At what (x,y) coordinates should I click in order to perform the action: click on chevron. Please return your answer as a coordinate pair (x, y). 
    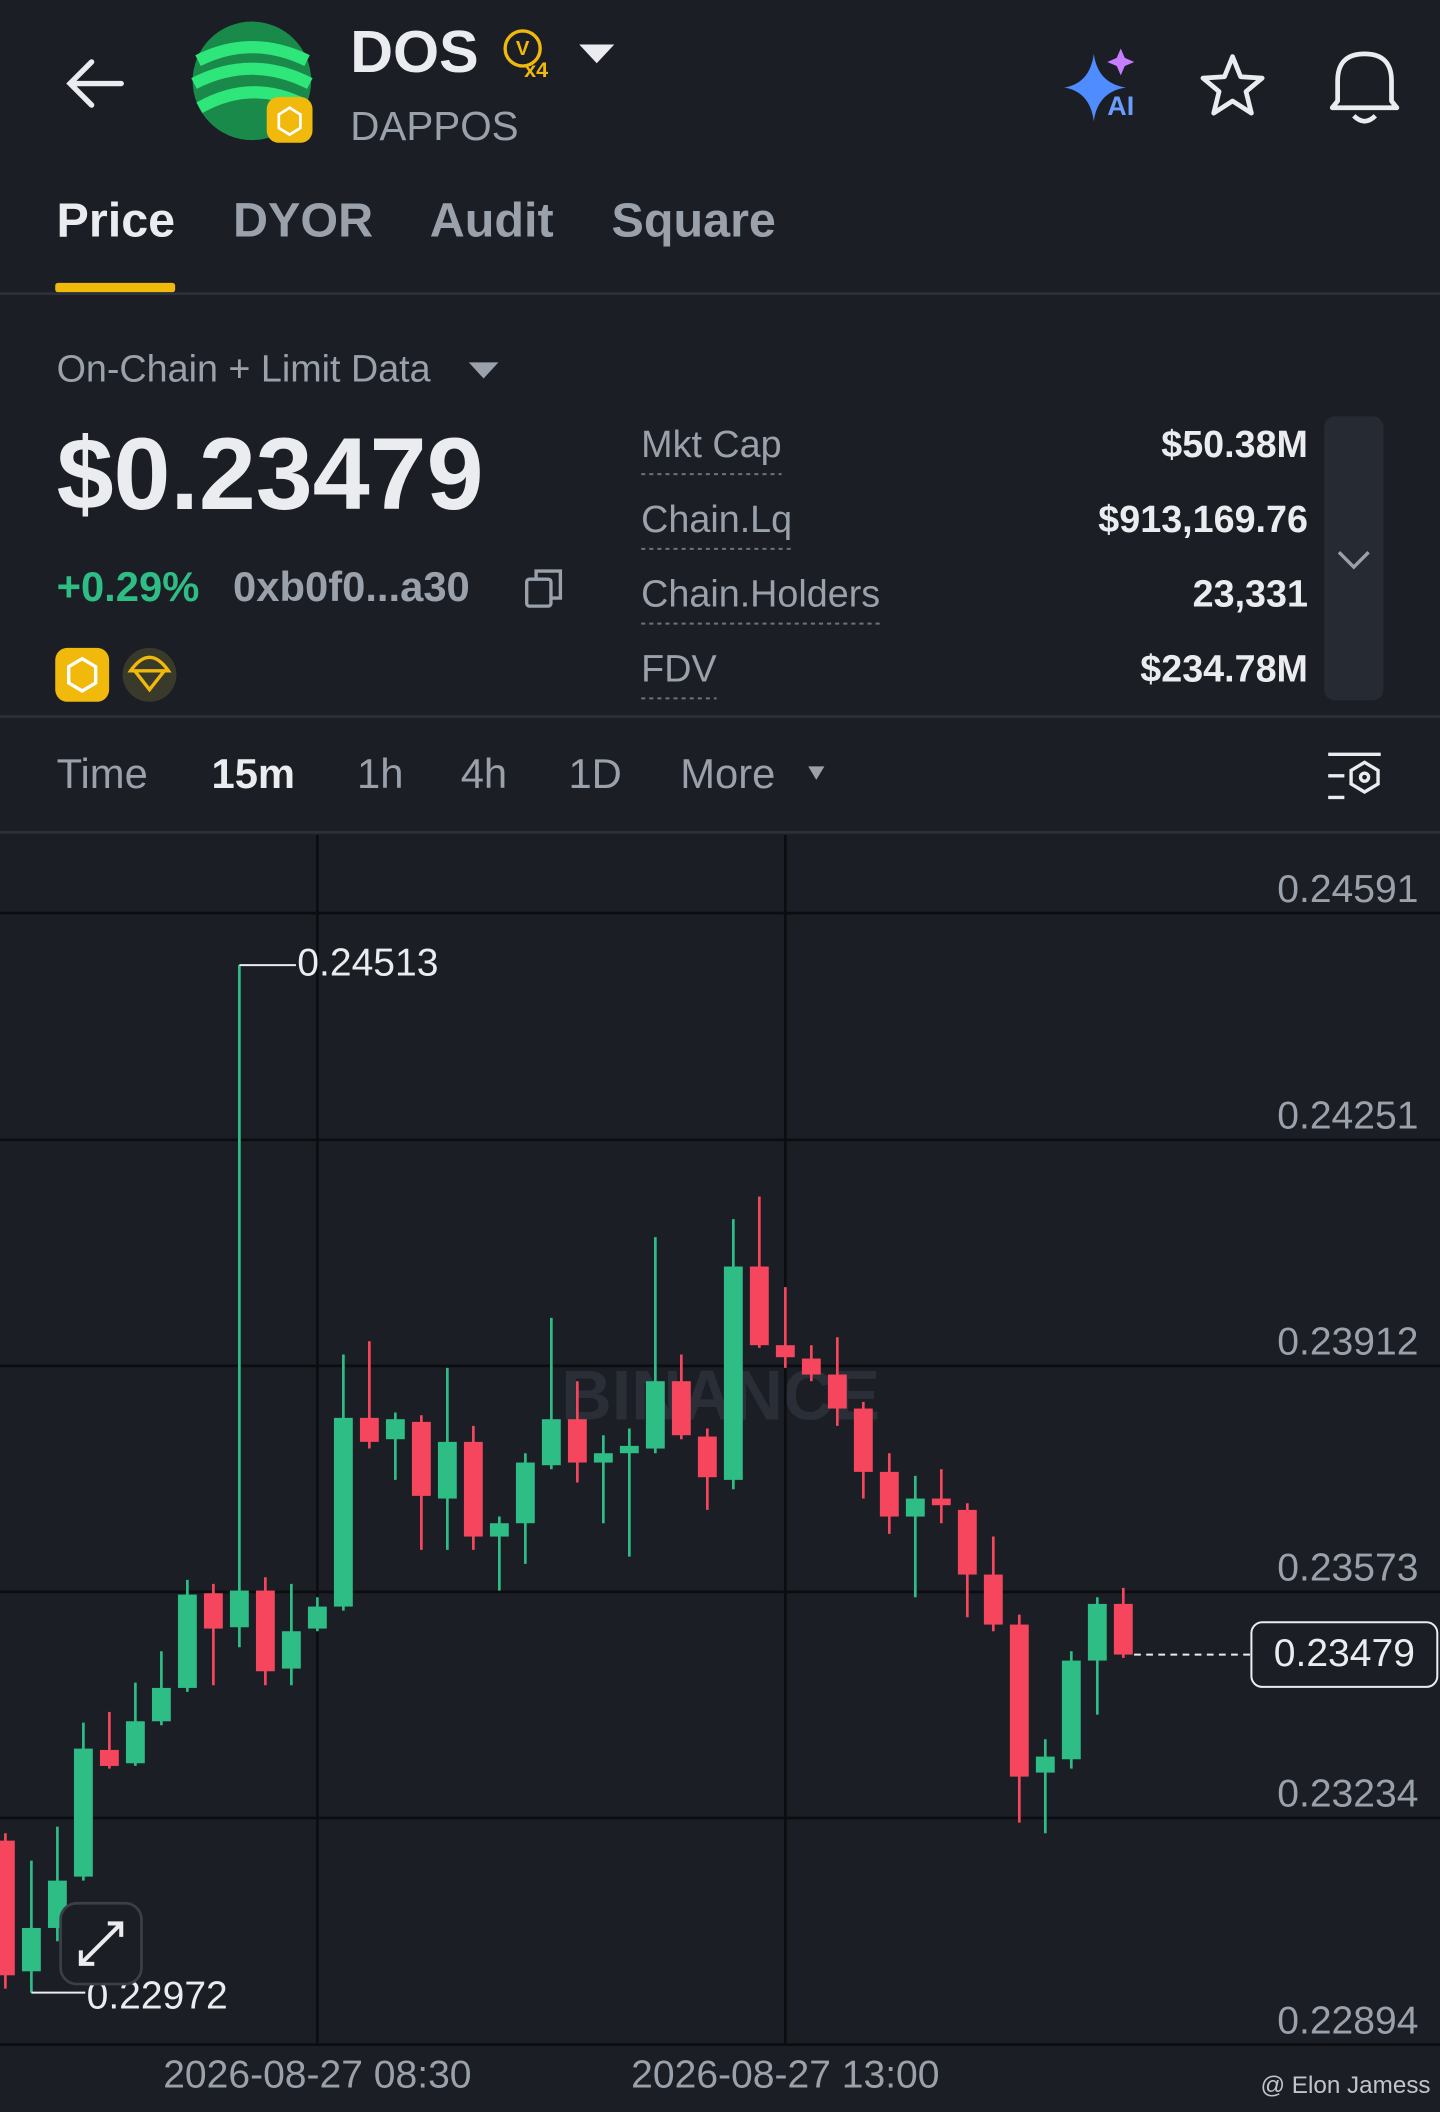
    Looking at the image, I should click on (1353, 560).